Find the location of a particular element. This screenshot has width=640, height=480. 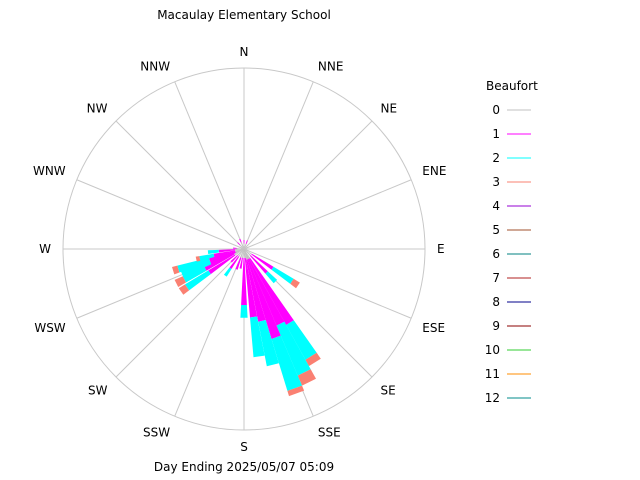

direction-label-sse: SSE is located at coordinates (329, 432).